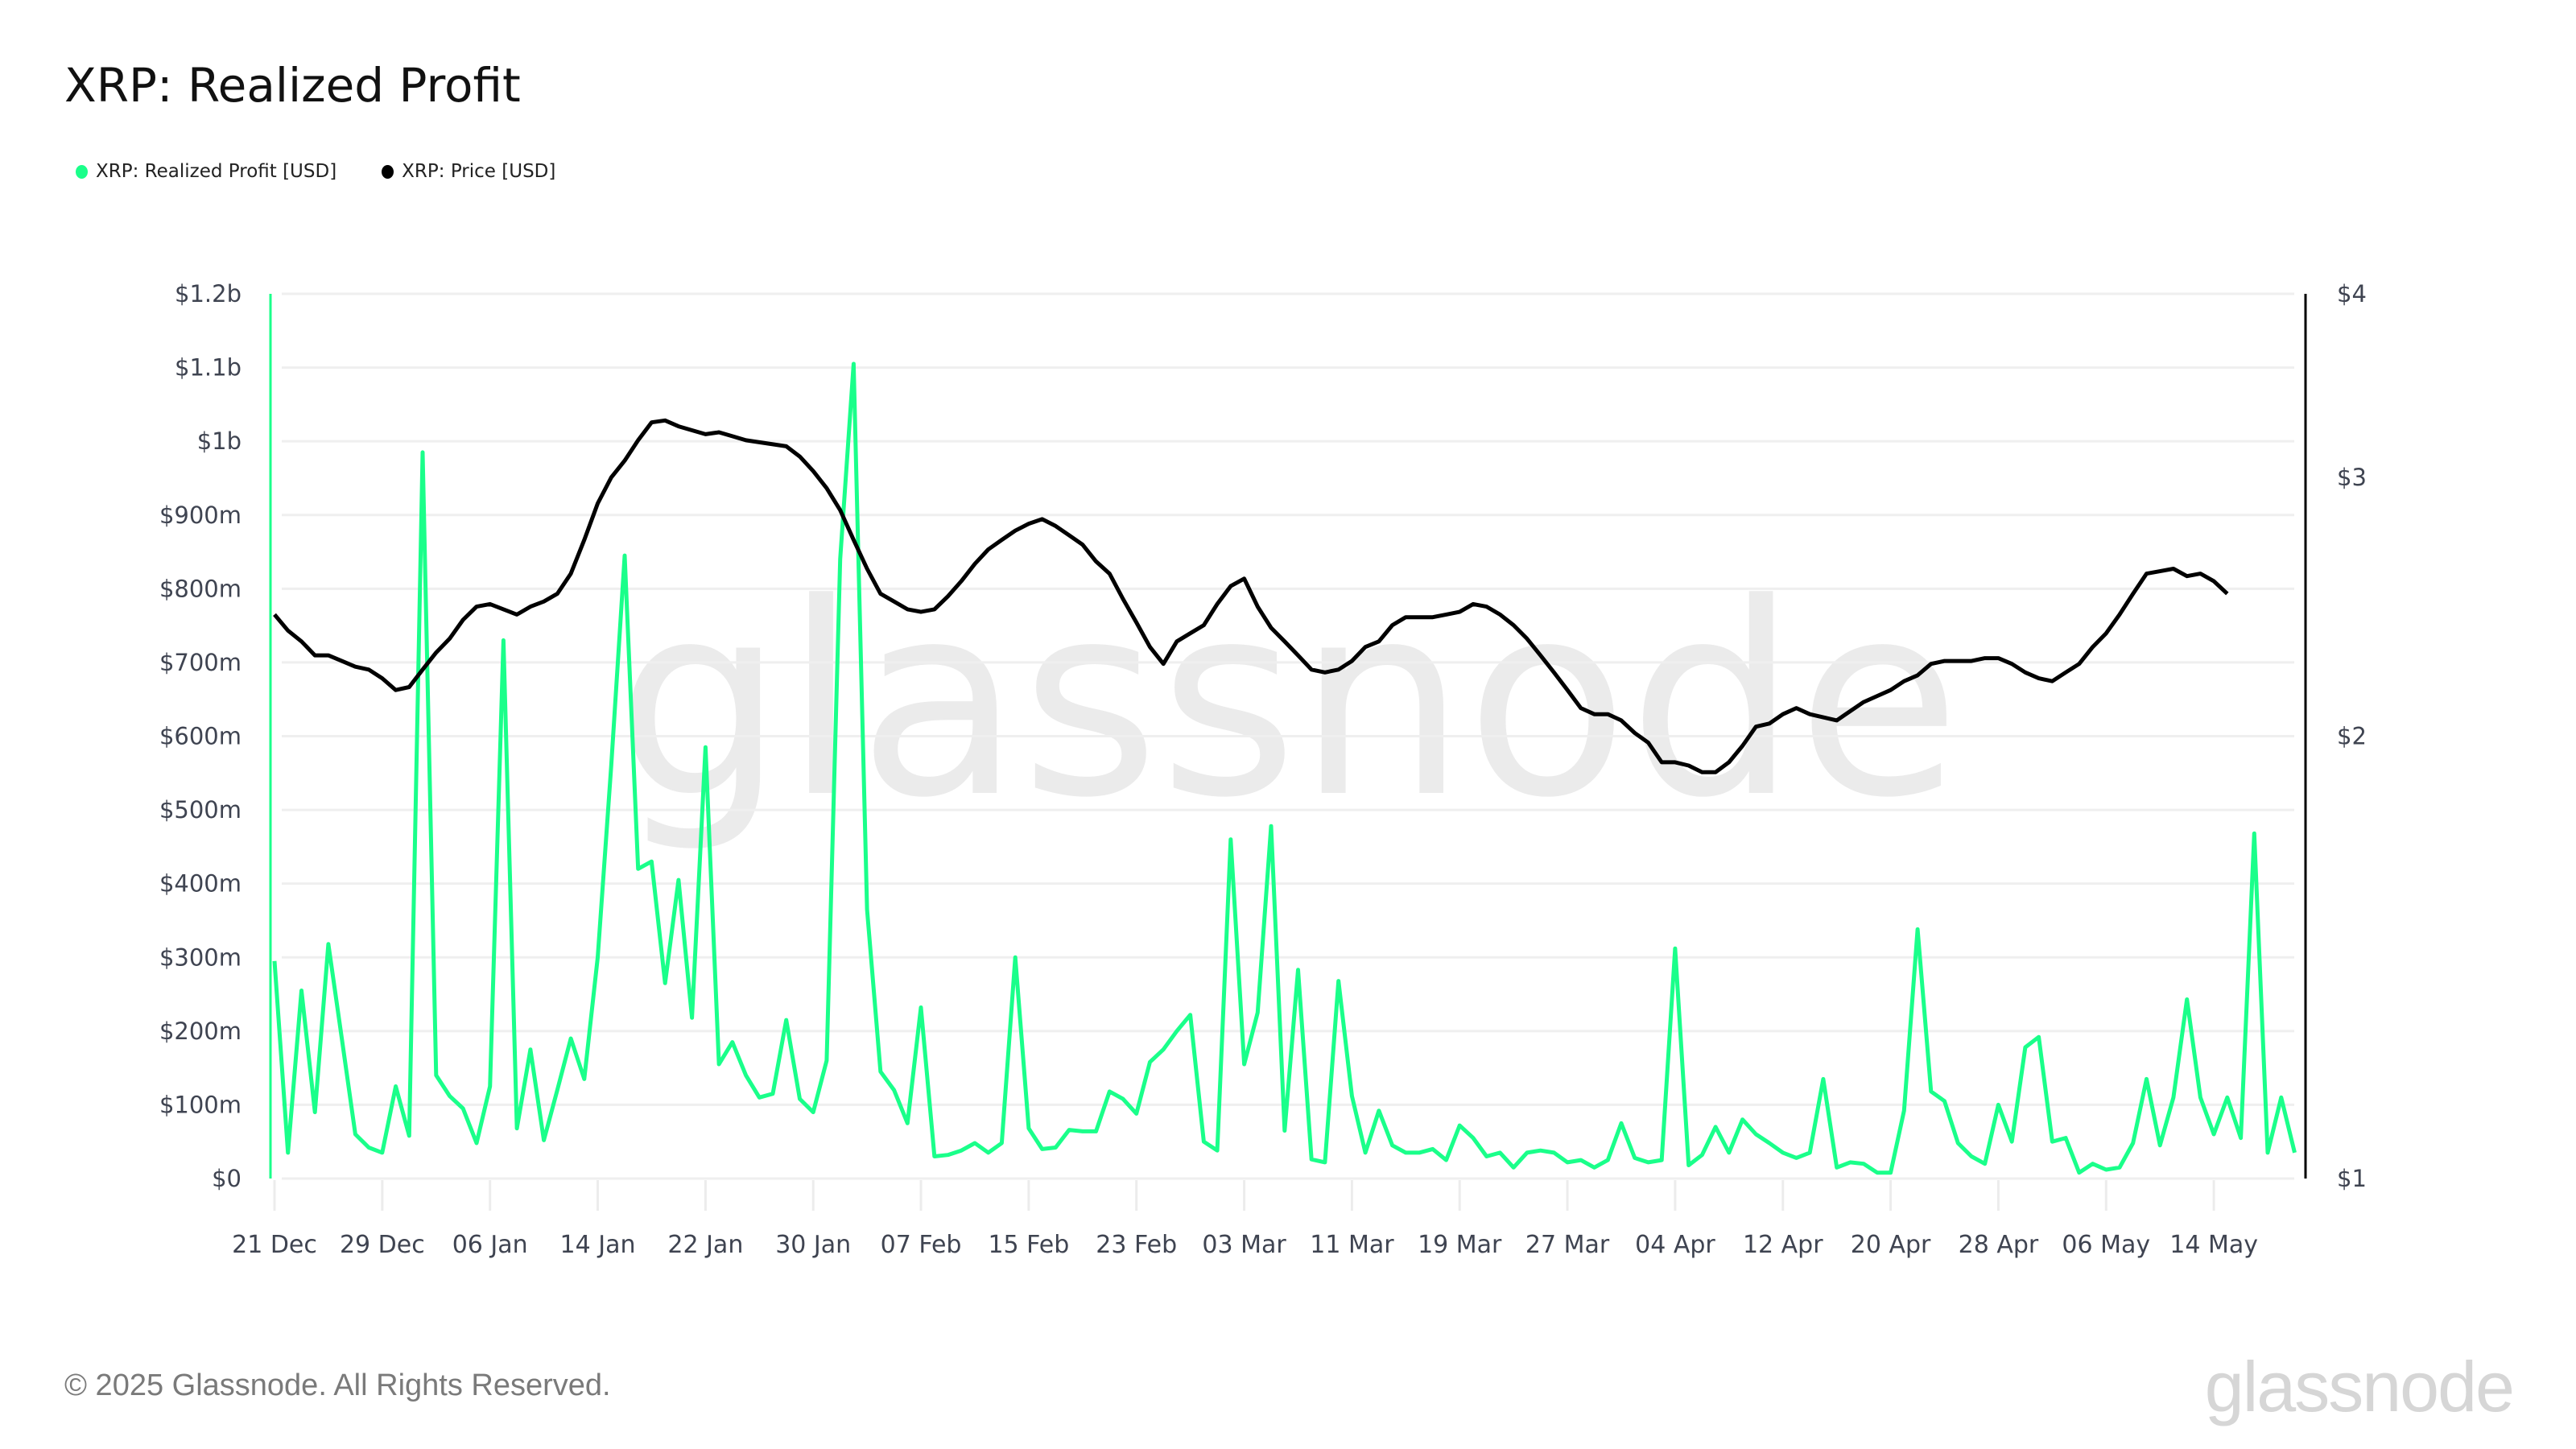 The image size is (2576, 1449). Describe the element at coordinates (1136, 1245) in the screenshot. I see `x-tick-label: 23 Feb` at that location.